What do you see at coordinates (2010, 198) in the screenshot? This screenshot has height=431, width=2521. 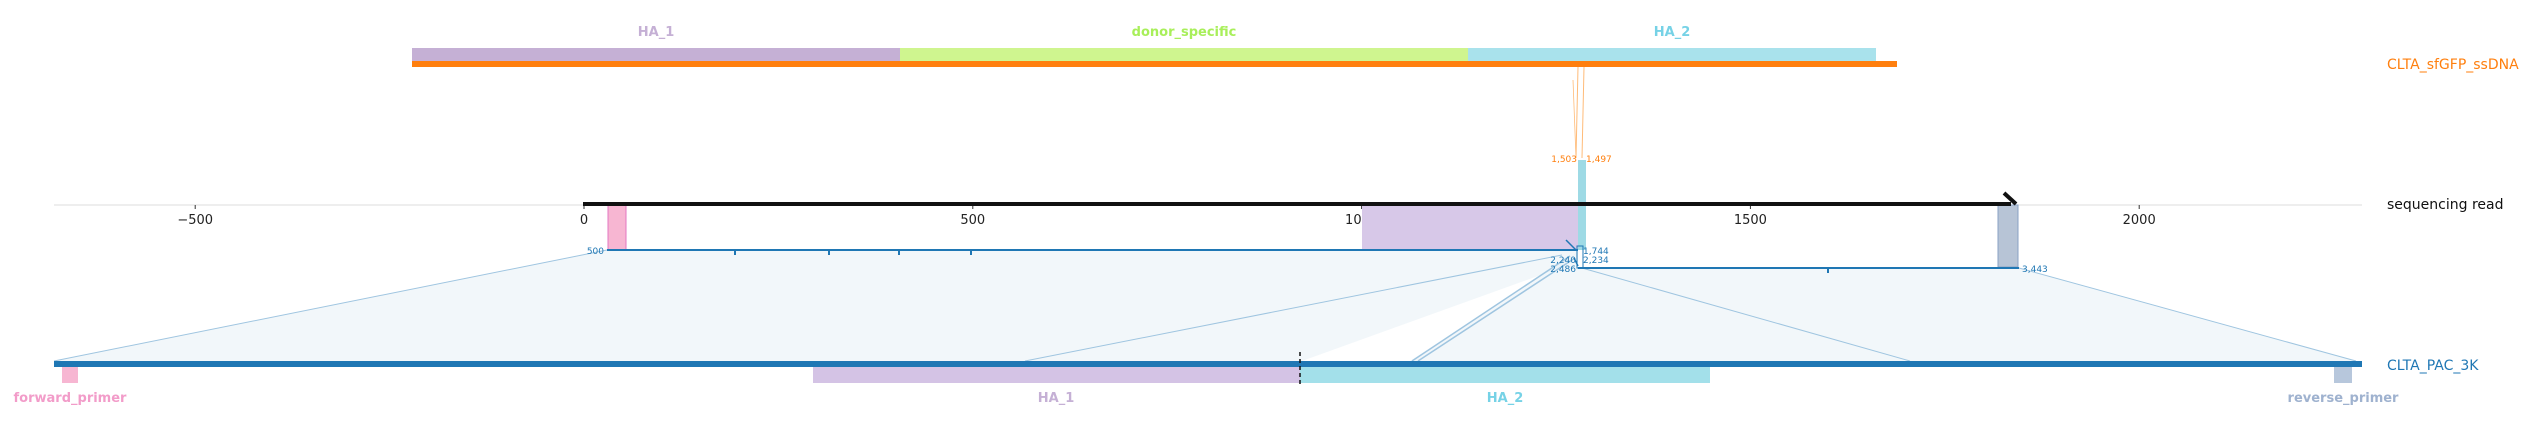 I see `read-arrow-head` at bounding box center [2010, 198].